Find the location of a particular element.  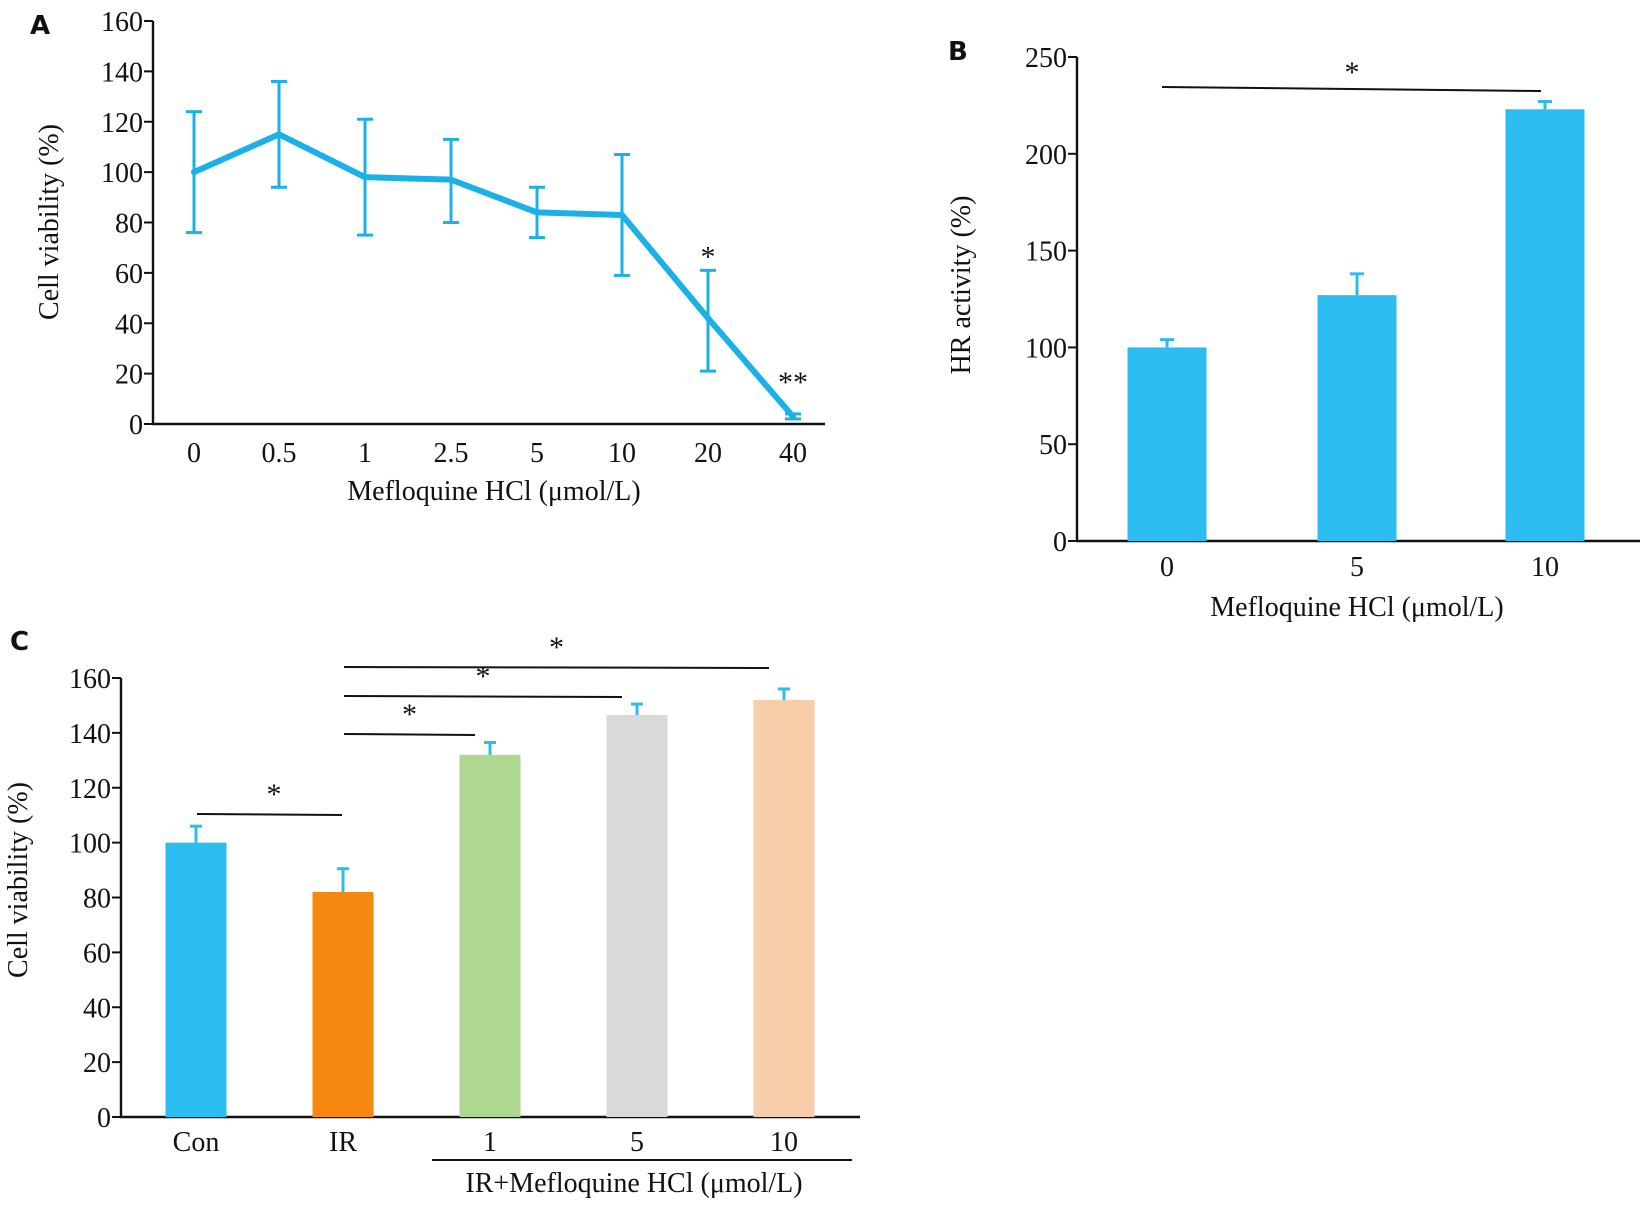

chart-c-ylabel: Cell viability (%) is located at coordinates (18, 880).